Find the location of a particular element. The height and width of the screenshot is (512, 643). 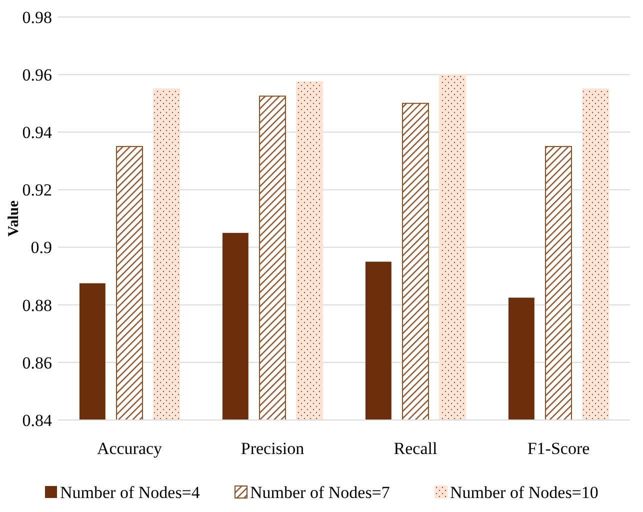

legend-label: Number of Nodes=4 is located at coordinates (130, 492).